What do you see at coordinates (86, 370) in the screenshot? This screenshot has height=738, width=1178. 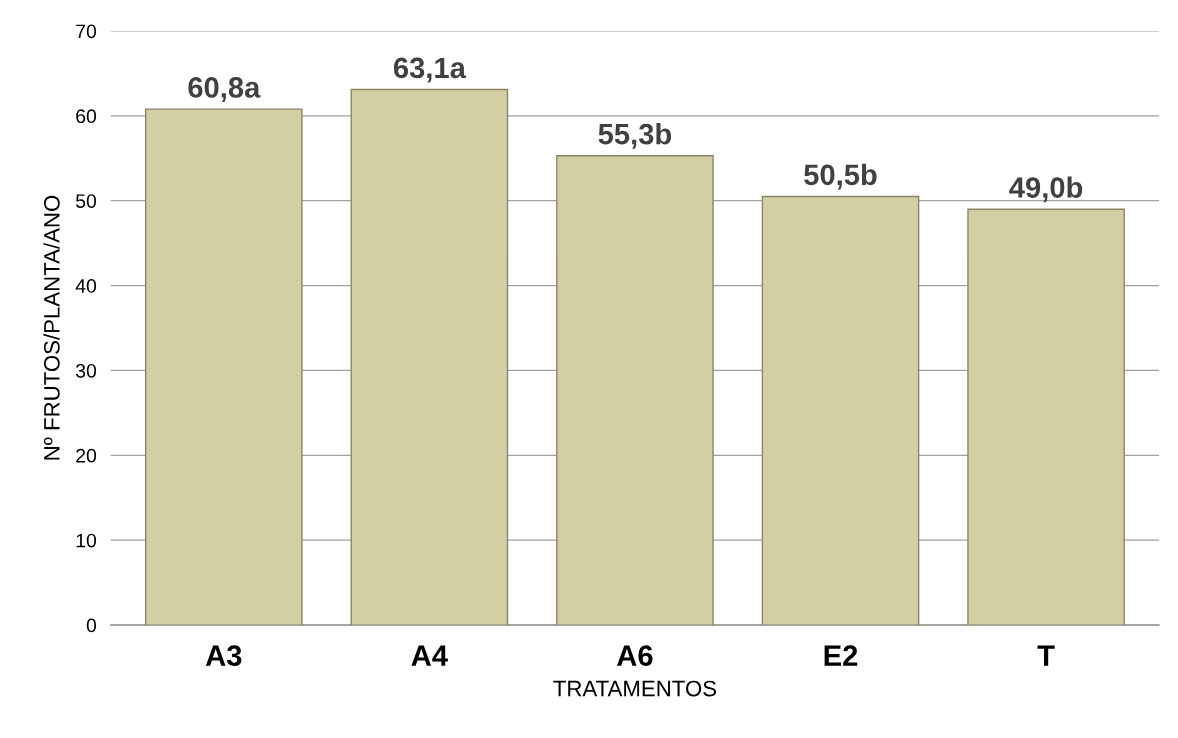 I see `y-tick-label: 30` at bounding box center [86, 370].